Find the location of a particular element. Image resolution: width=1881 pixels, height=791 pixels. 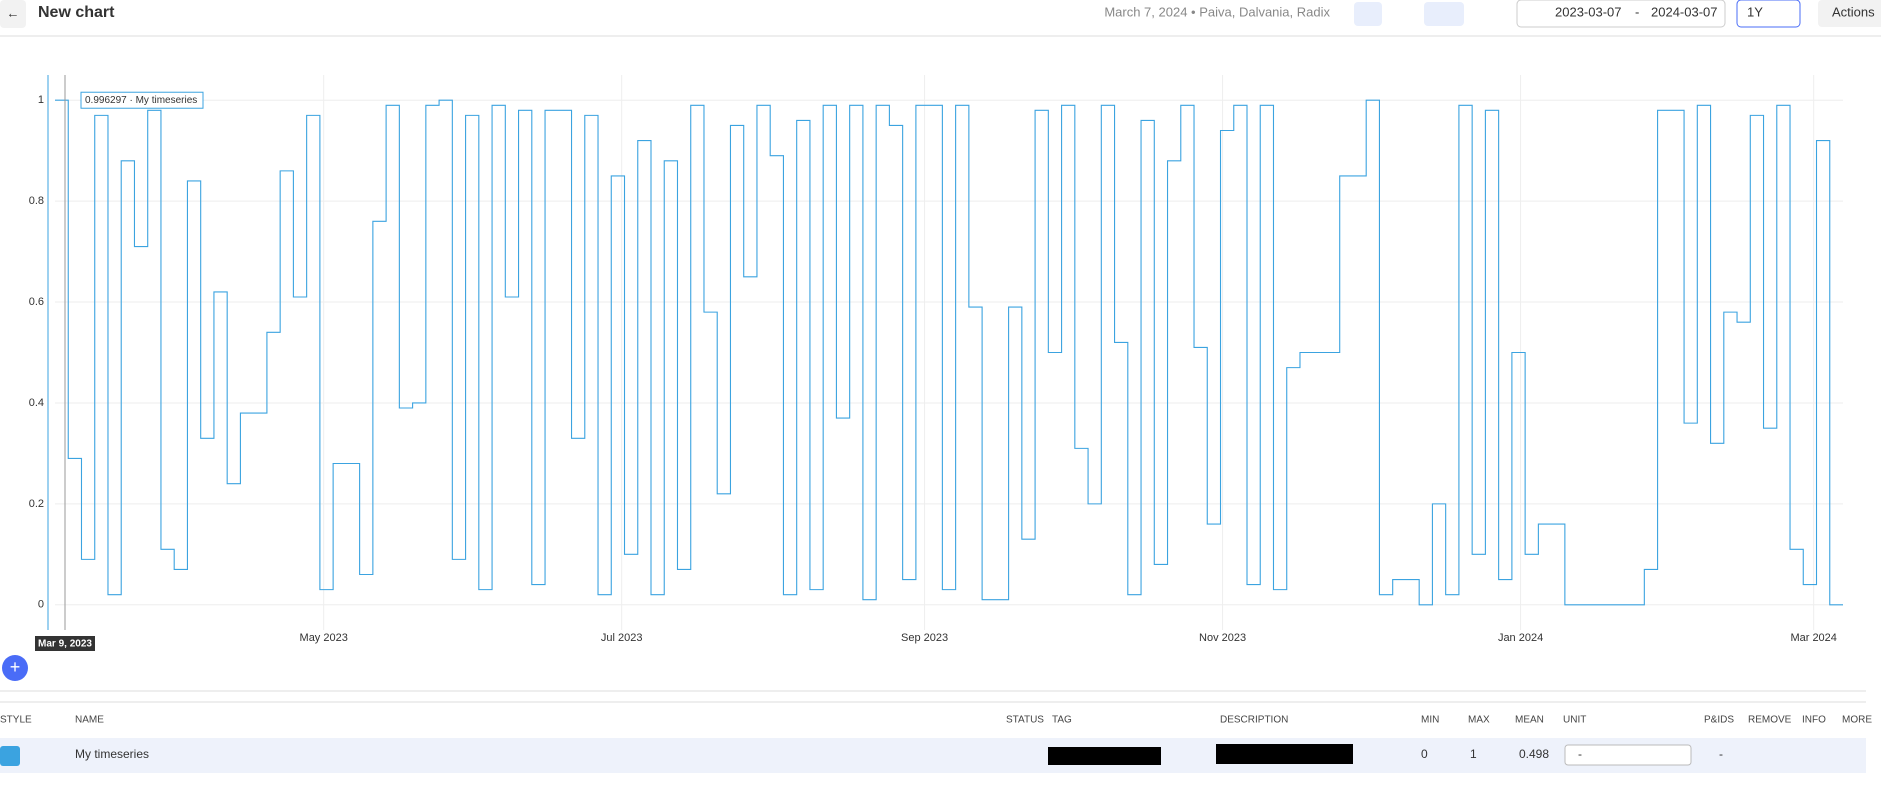

y-tick-label: 0 is located at coordinates (41, 605).